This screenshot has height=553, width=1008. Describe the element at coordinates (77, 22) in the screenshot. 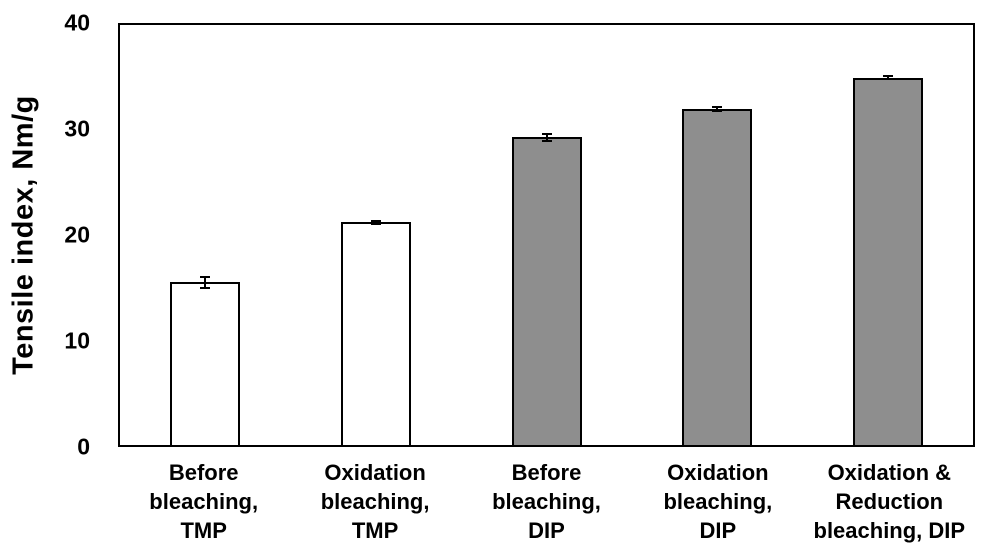

I see `y-tick-label-40: 40` at that location.